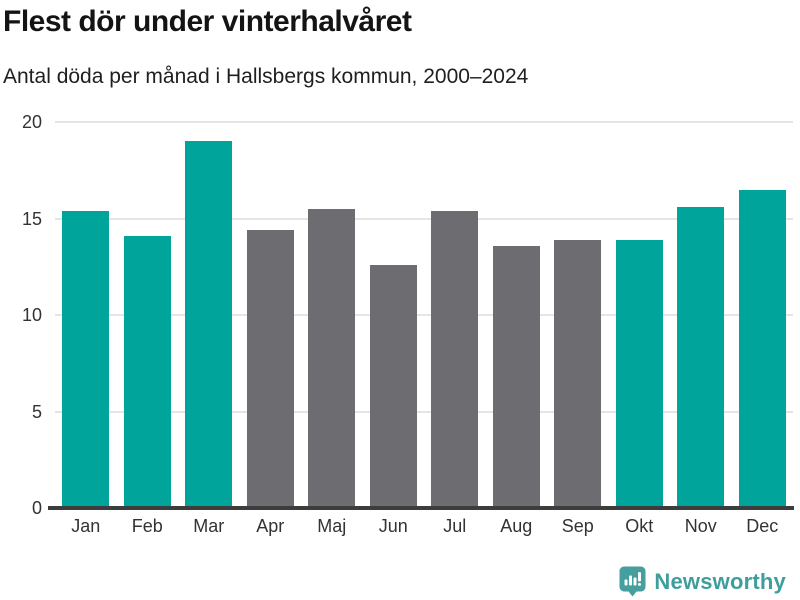  I want to click on bar-aug, so click(516, 376).